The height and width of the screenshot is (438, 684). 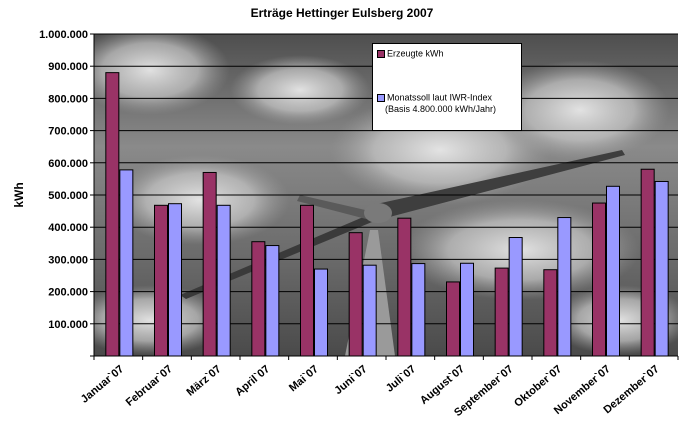 What do you see at coordinates (63, 35) in the screenshot?
I see `y-tick-label: 1.000.000` at bounding box center [63, 35].